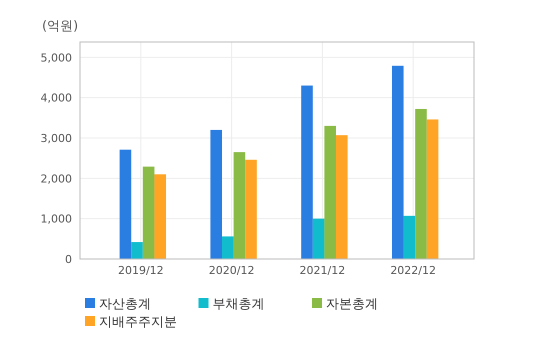 This screenshot has height=341, width=540. I want to click on legend-label: 자산총계, so click(125, 304).